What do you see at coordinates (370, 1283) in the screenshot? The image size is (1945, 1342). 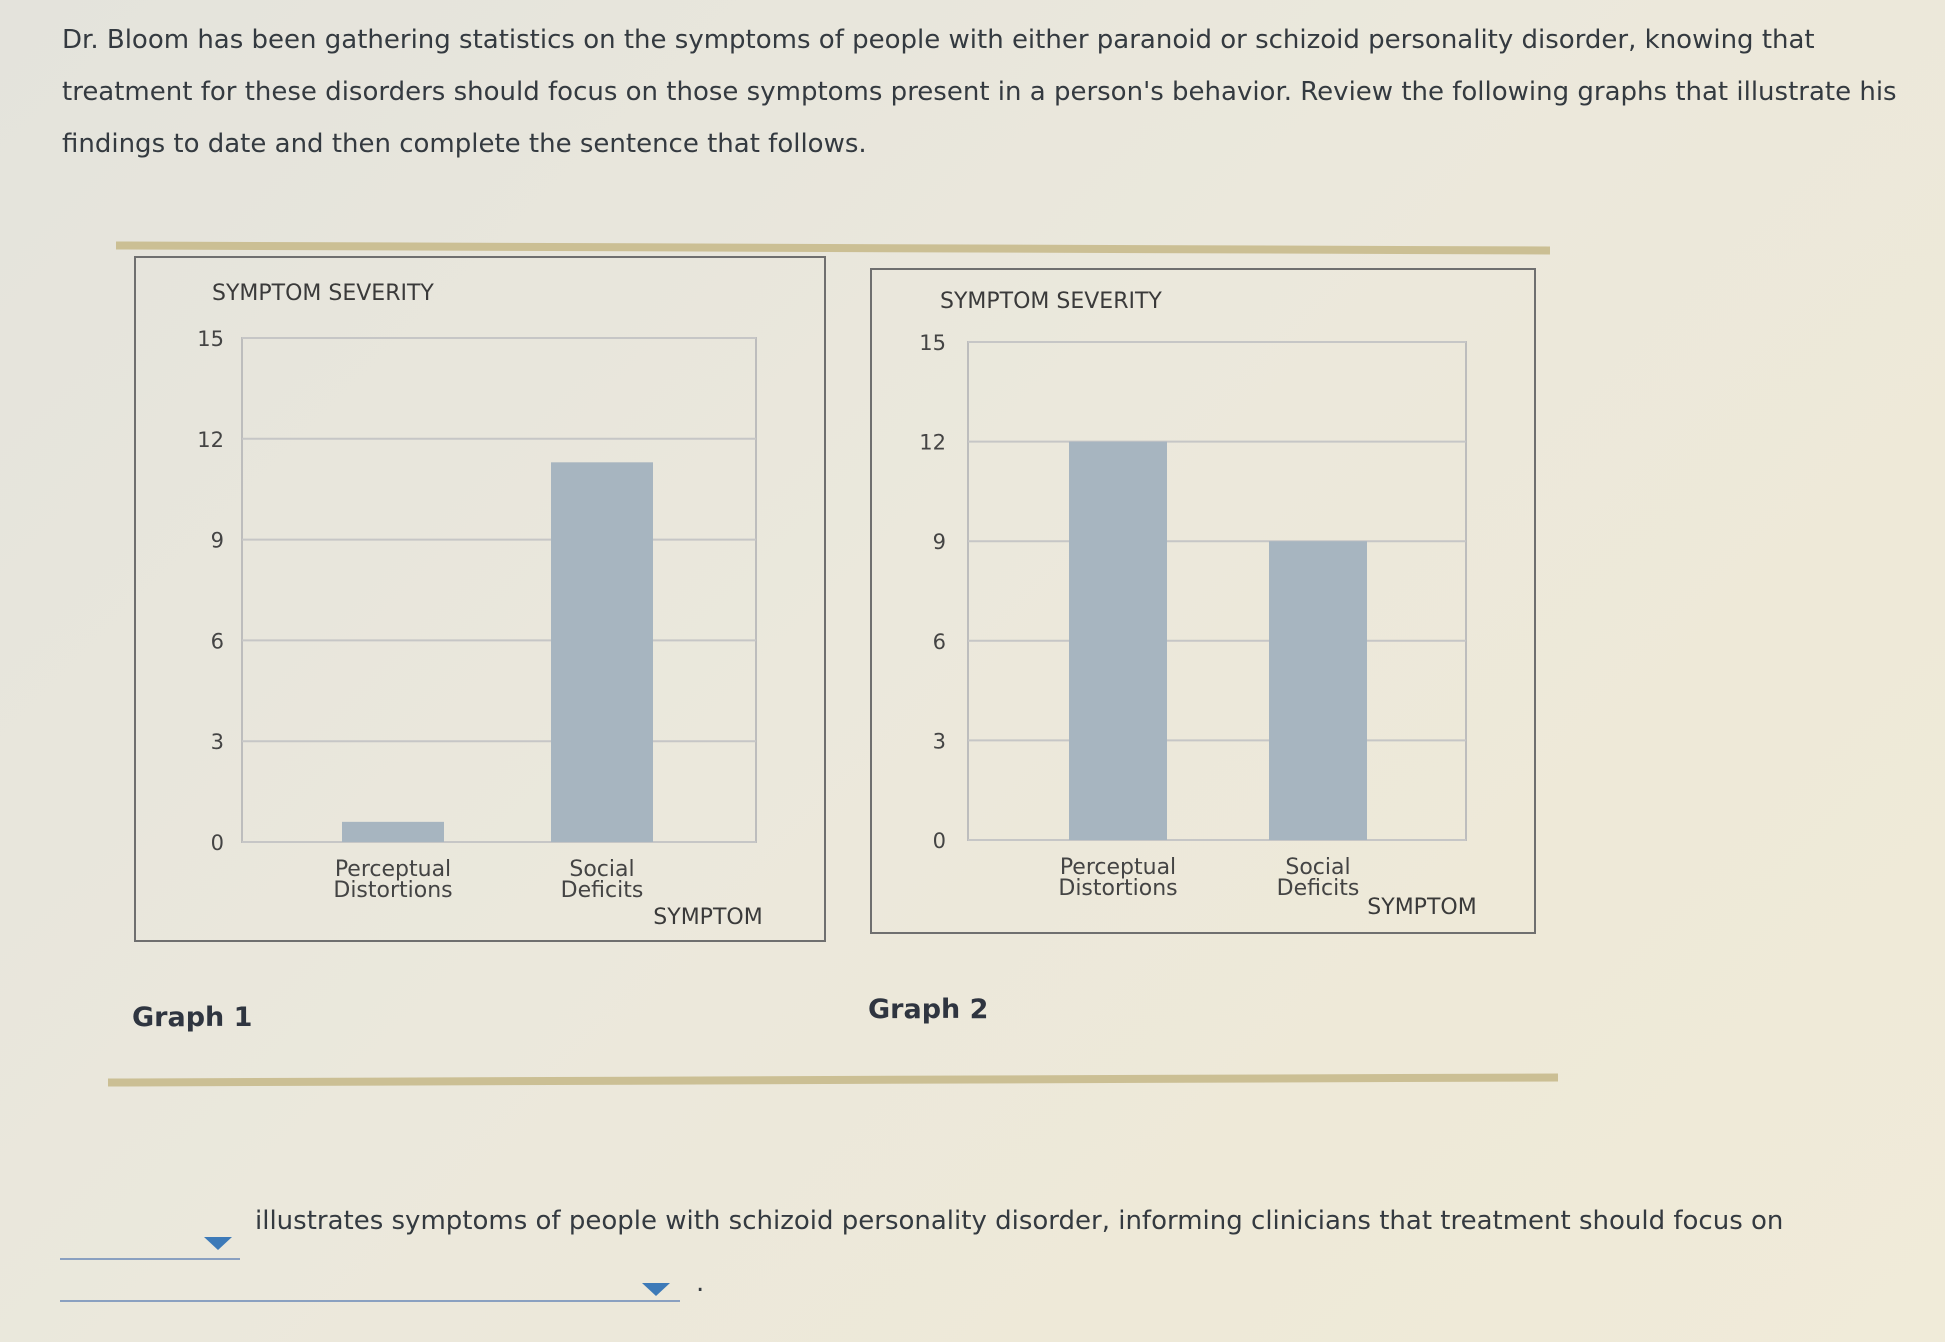 I see `focus-select-dropdown` at bounding box center [370, 1283].